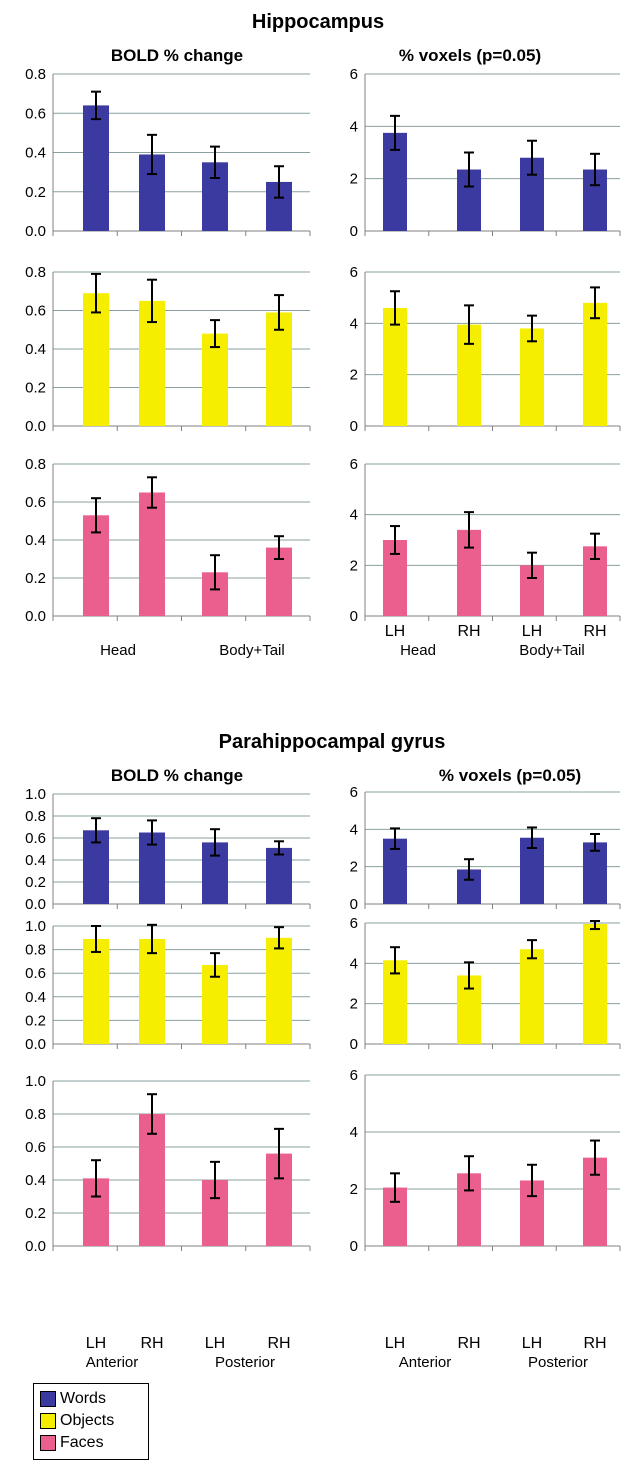 Image resolution: width=630 pixels, height=1462 pixels. Describe the element at coordinates (532, 631) in the screenshot. I see `panel-6-category-label-3: LH` at that location.